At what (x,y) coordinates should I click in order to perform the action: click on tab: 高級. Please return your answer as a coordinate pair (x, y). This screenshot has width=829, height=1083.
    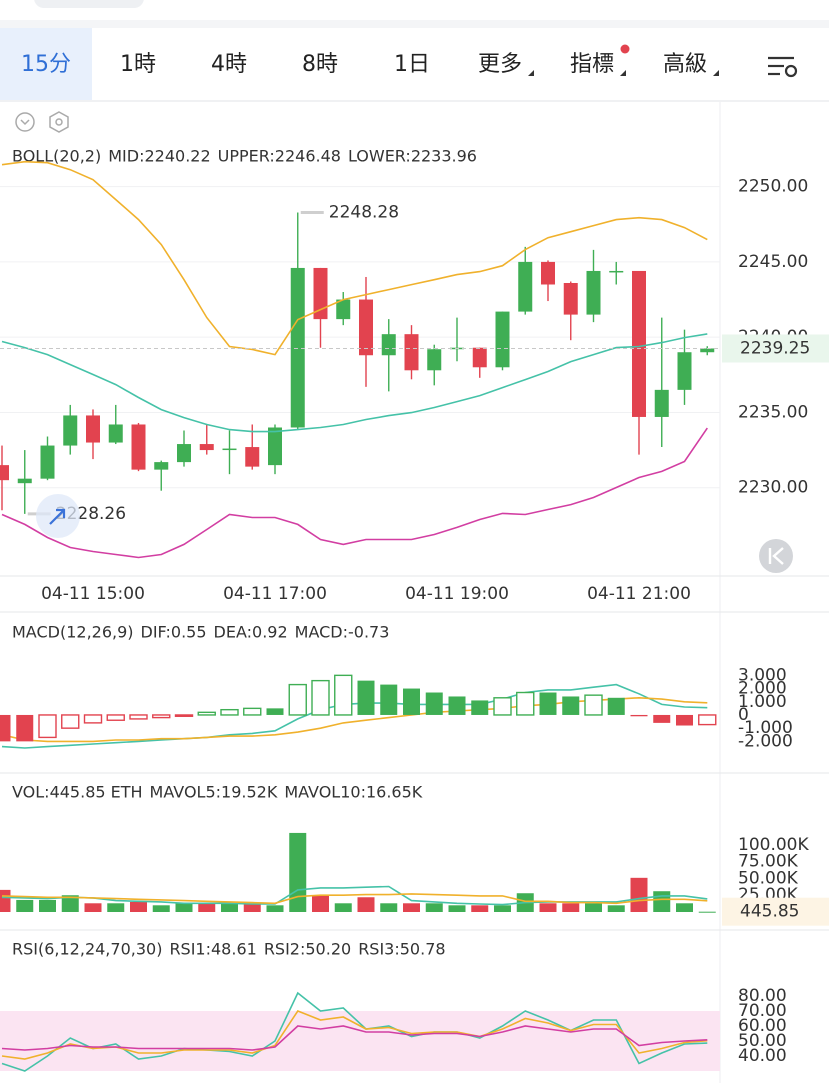
    Looking at the image, I should click on (685, 64).